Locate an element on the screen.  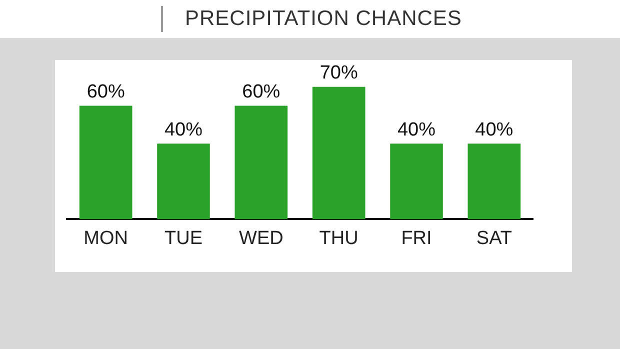
x-tick-label: MON is located at coordinates (106, 238).